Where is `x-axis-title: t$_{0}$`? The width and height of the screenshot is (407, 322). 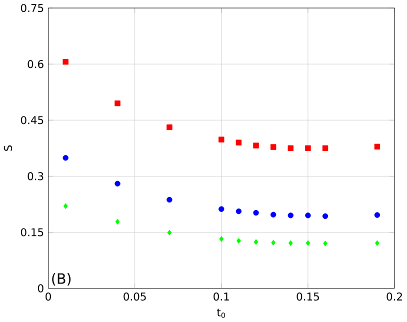
x-axis-title: t$_{0}$ is located at coordinates (221, 313).